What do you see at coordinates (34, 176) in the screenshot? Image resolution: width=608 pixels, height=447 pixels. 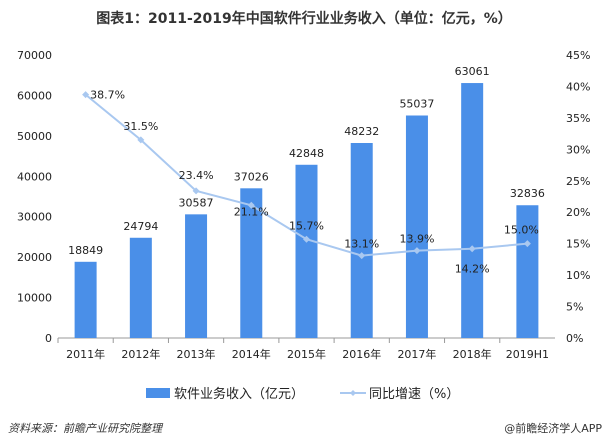 I see `y-left-tick-label: 40000` at bounding box center [34, 176].